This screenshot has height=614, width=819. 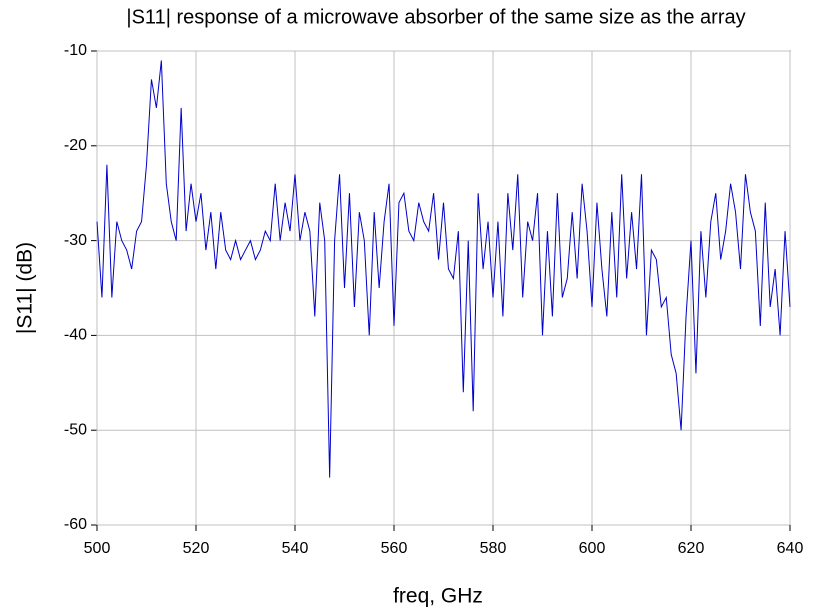 What do you see at coordinates (196, 548) in the screenshot?
I see `x-tick-label: 520` at bounding box center [196, 548].